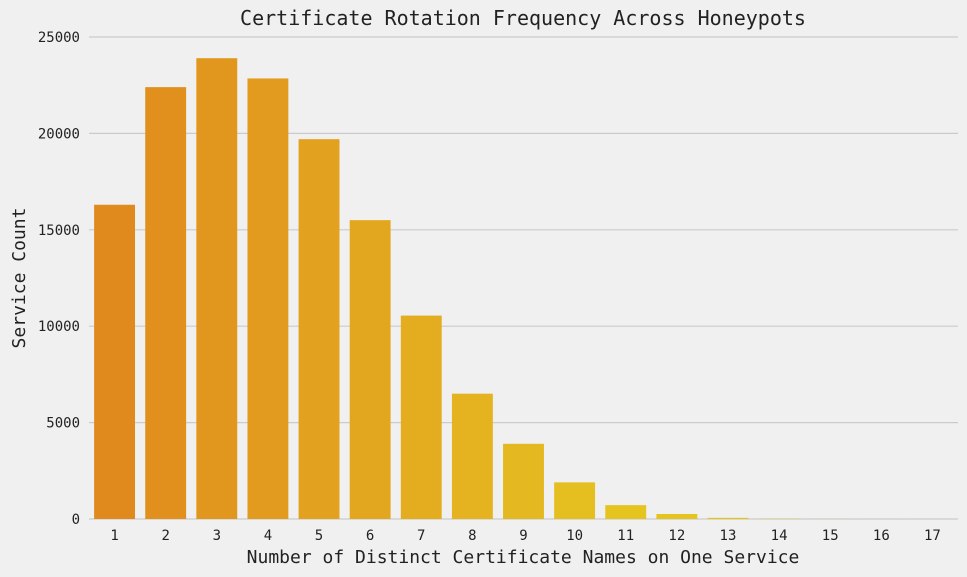  Describe the element at coordinates (59, 327) in the screenshot. I see `y-tick-label: 10000` at that location.